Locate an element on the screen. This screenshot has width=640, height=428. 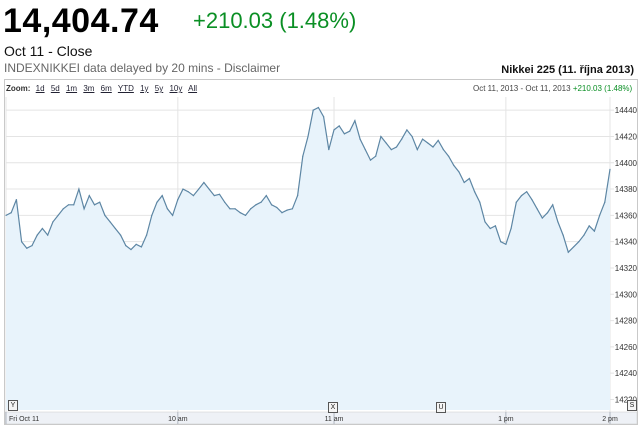
zoom-6m: 6m is located at coordinates (106, 88).